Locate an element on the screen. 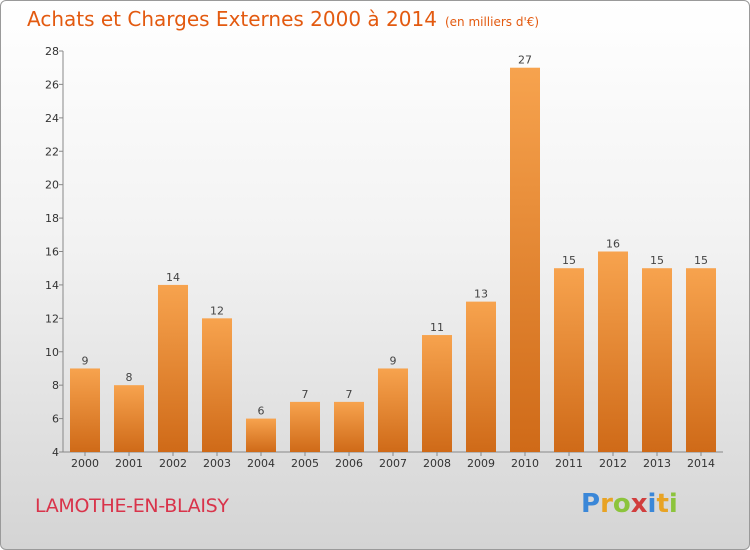  x-tick-label: 2006 is located at coordinates (349, 463).